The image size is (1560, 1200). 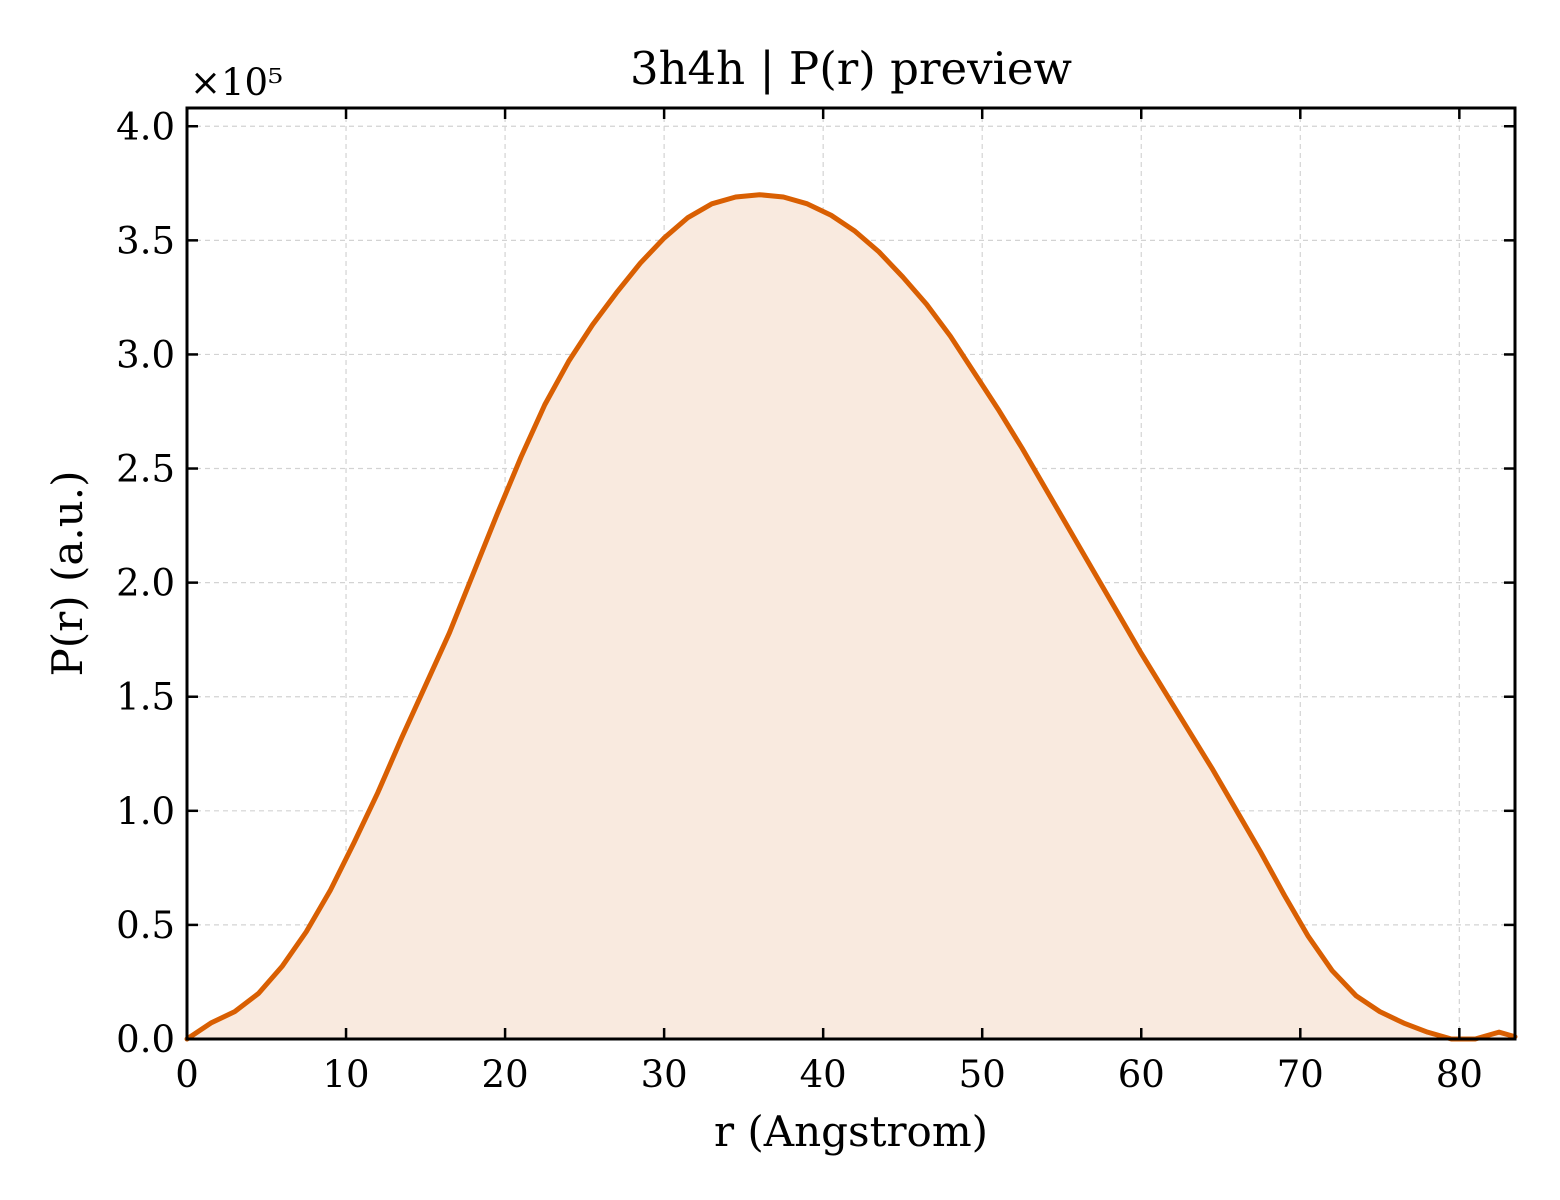 What do you see at coordinates (982, 1074) in the screenshot?
I see `x-tick-label: 50` at bounding box center [982, 1074].